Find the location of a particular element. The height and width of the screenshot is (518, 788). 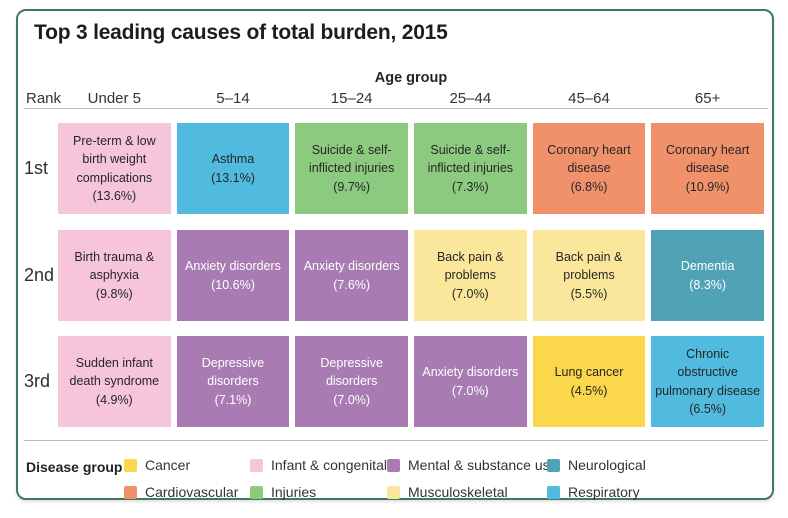

age-group-header: Age group is located at coordinates (411, 78).